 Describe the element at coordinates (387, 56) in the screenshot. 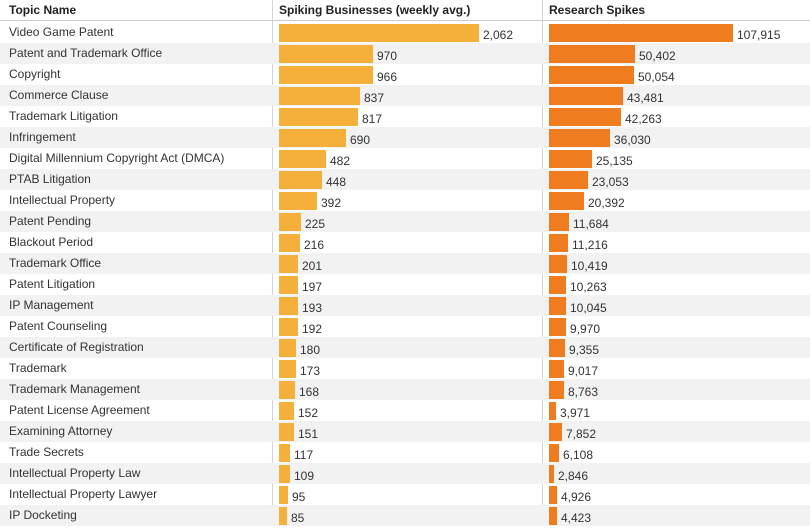

I see `businesses-value: 970` at that location.